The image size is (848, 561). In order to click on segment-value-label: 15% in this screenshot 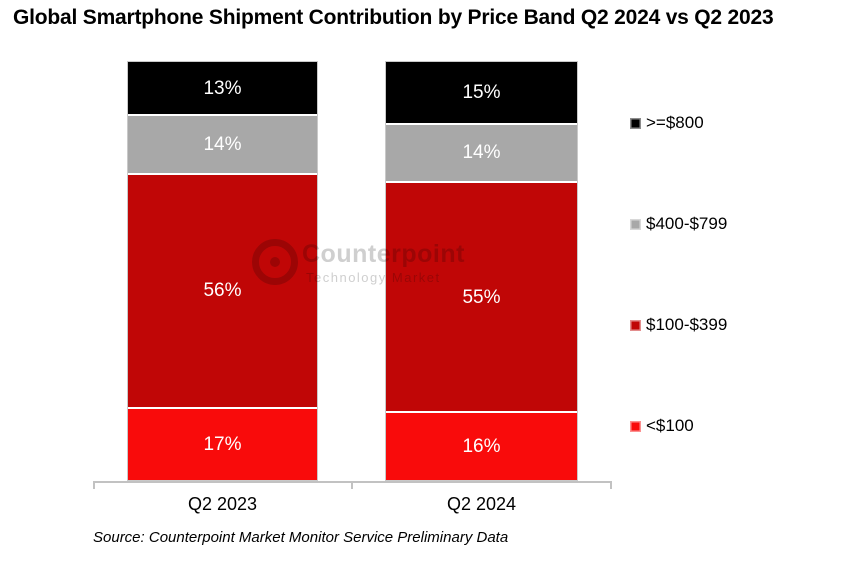, I will do `click(481, 92)`.